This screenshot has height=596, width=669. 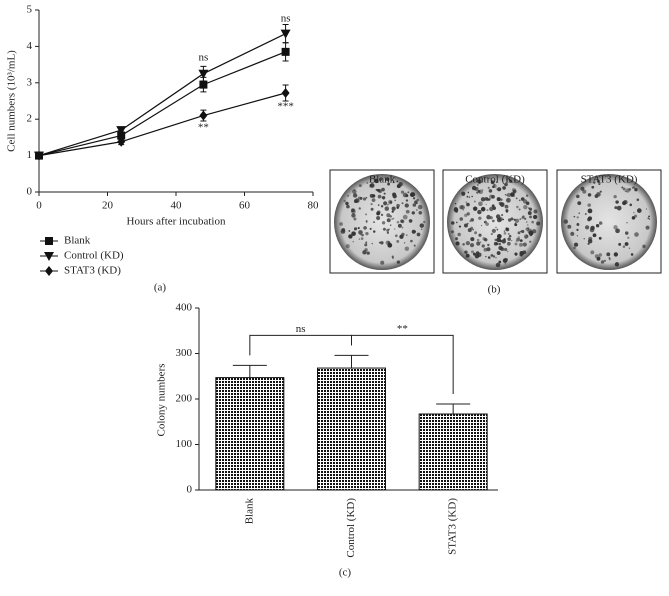 What do you see at coordinates (351, 528) in the screenshot?
I see `x-tick-label: Control (KD)` at bounding box center [351, 528].